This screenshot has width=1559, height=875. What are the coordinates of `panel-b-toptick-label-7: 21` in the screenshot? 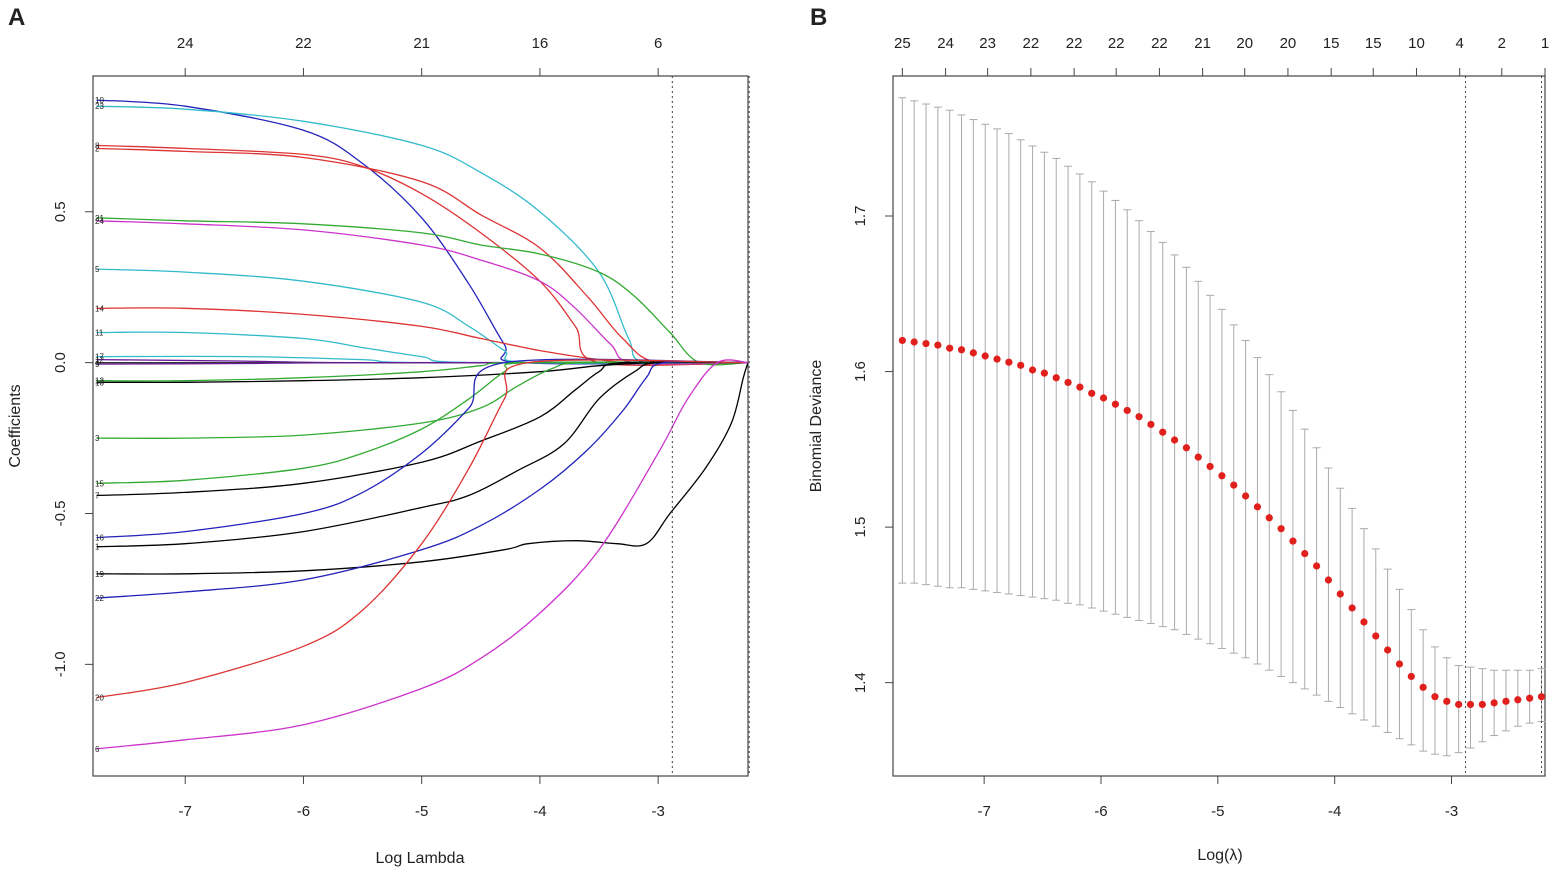 It's located at (1202, 43).